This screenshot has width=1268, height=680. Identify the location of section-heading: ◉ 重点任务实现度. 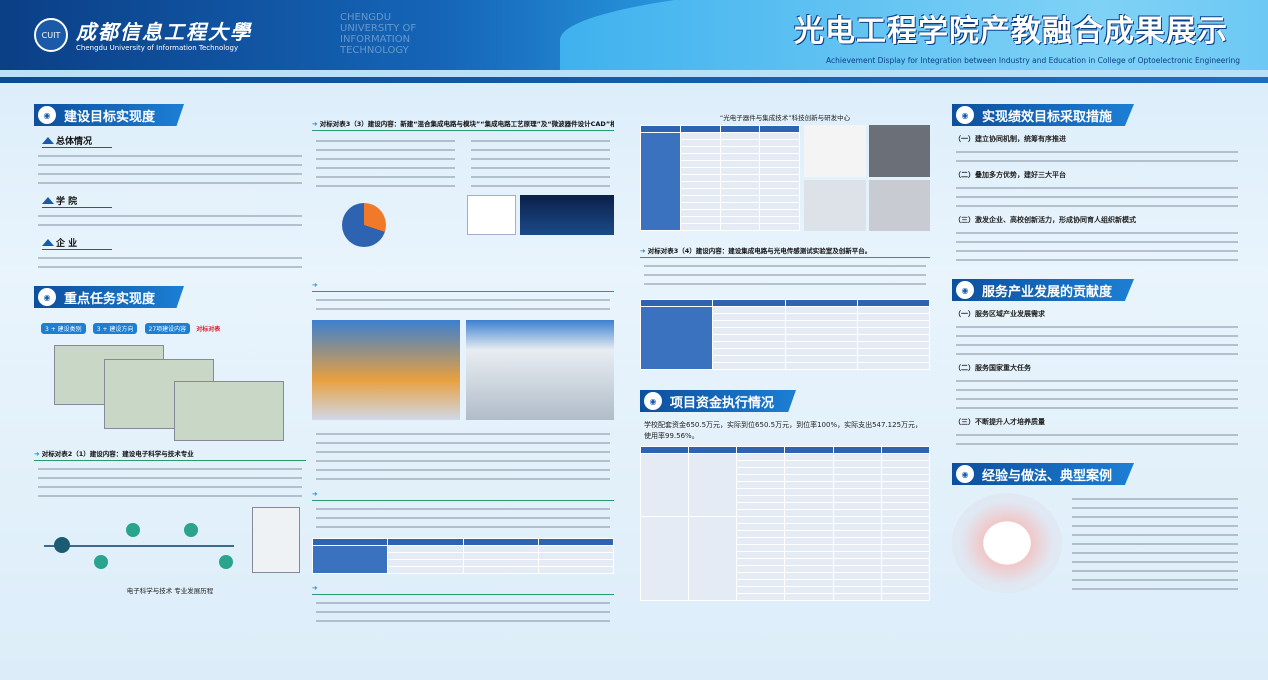
(109, 297).